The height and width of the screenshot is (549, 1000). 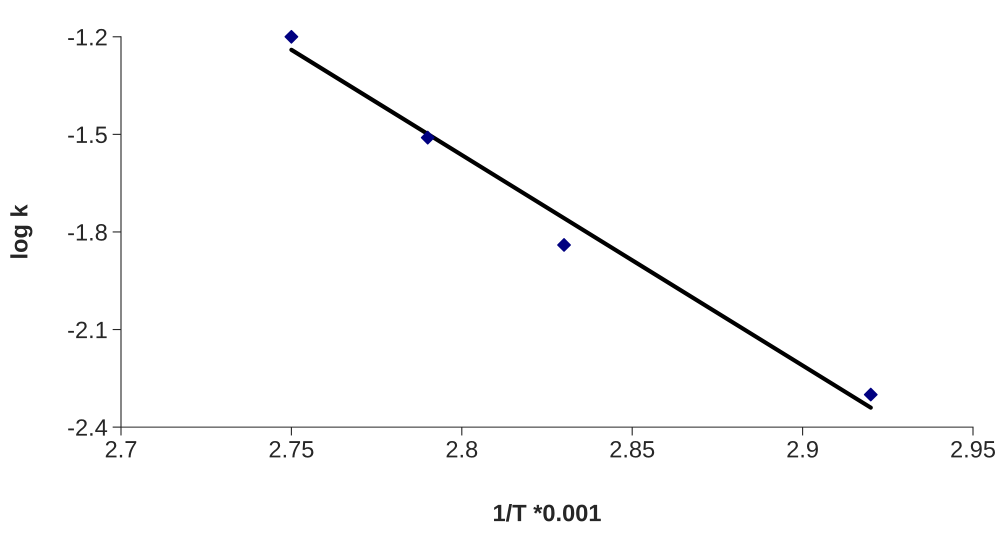 What do you see at coordinates (973, 449) in the screenshot?
I see `x-tick-label: 2.95` at bounding box center [973, 449].